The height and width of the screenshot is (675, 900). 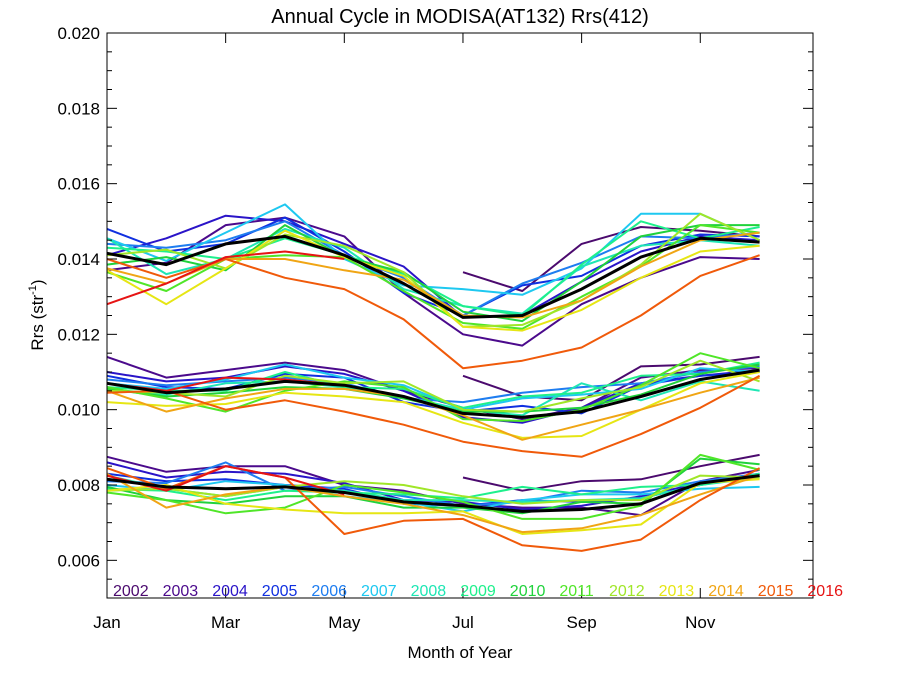 What do you see at coordinates (78, 259) in the screenshot?
I see `y-tick-label: 0.014` at bounding box center [78, 259].